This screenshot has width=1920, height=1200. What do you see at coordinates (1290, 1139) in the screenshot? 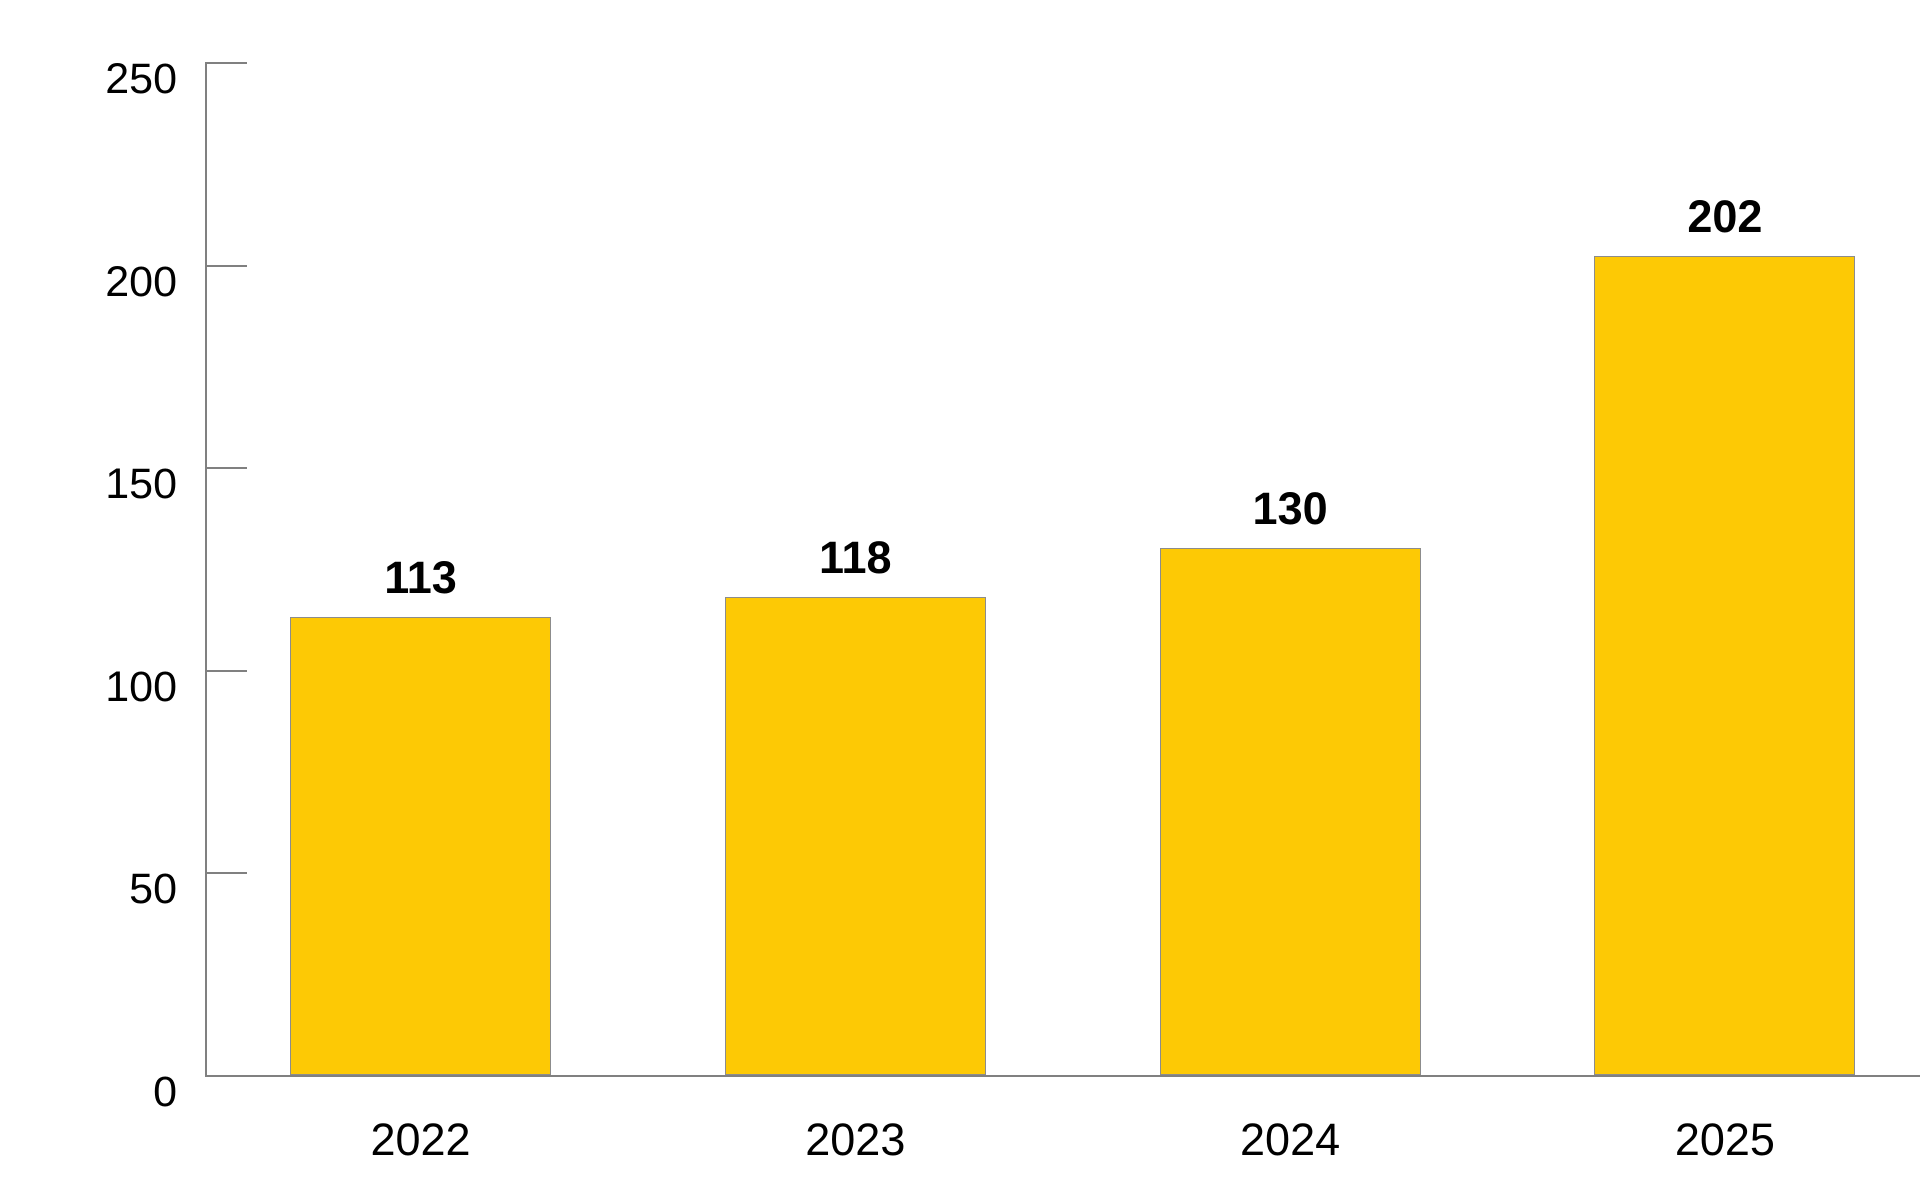
I see `x-tick-label: 2024` at bounding box center [1290, 1139].